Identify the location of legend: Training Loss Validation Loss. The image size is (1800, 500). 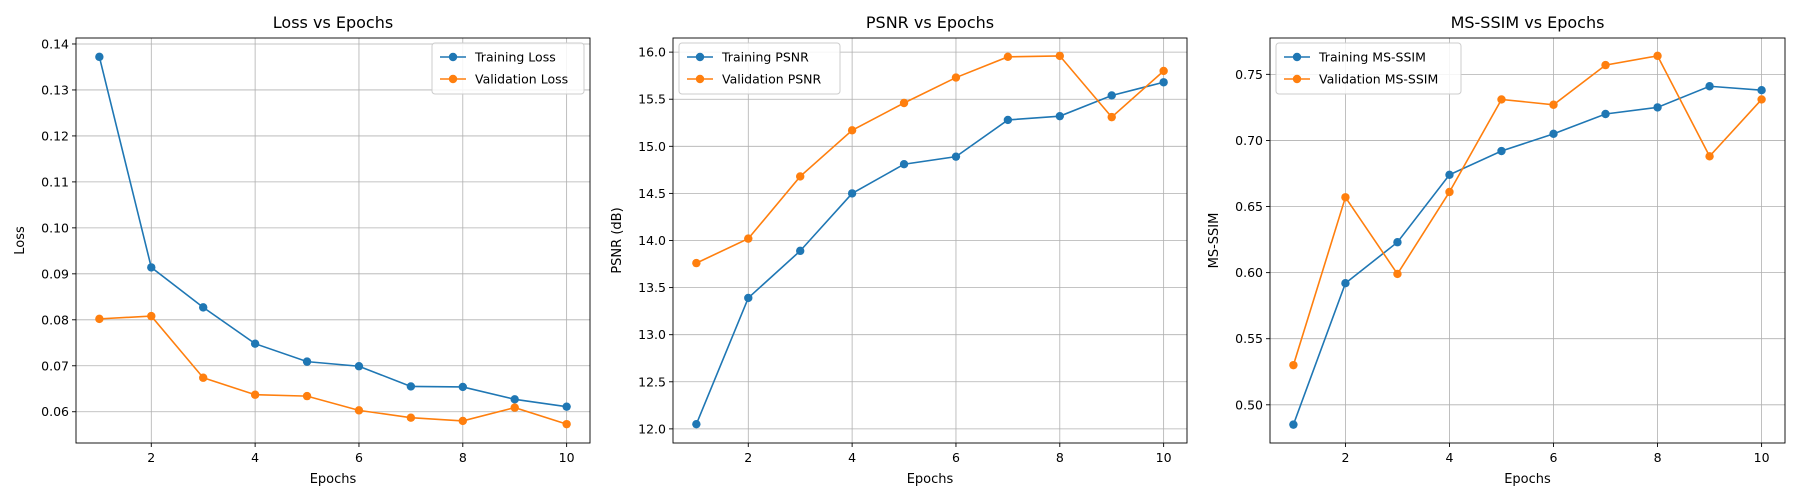
(508, 68).